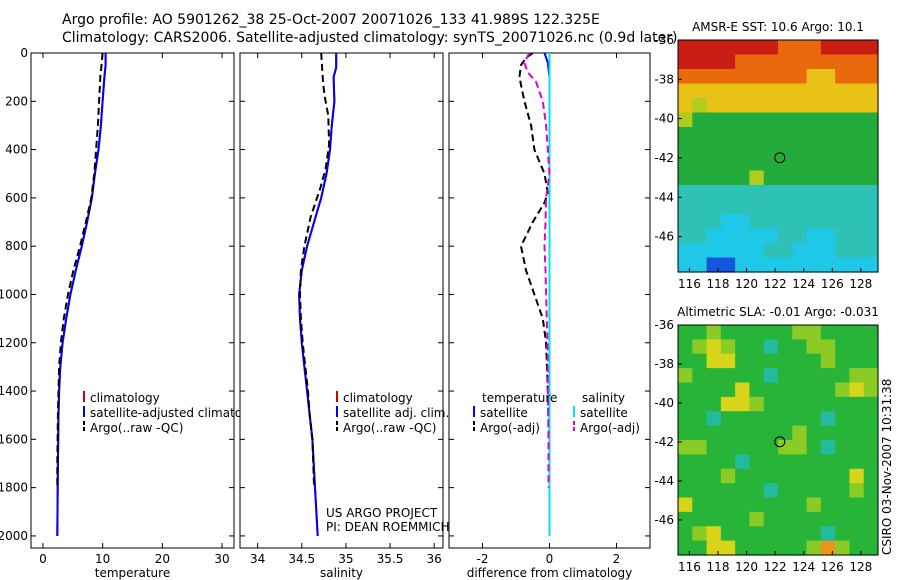 Image resolution: width=900 pixels, height=580 pixels. I want to click on y-tick-label: 1800, so click(14, 488).